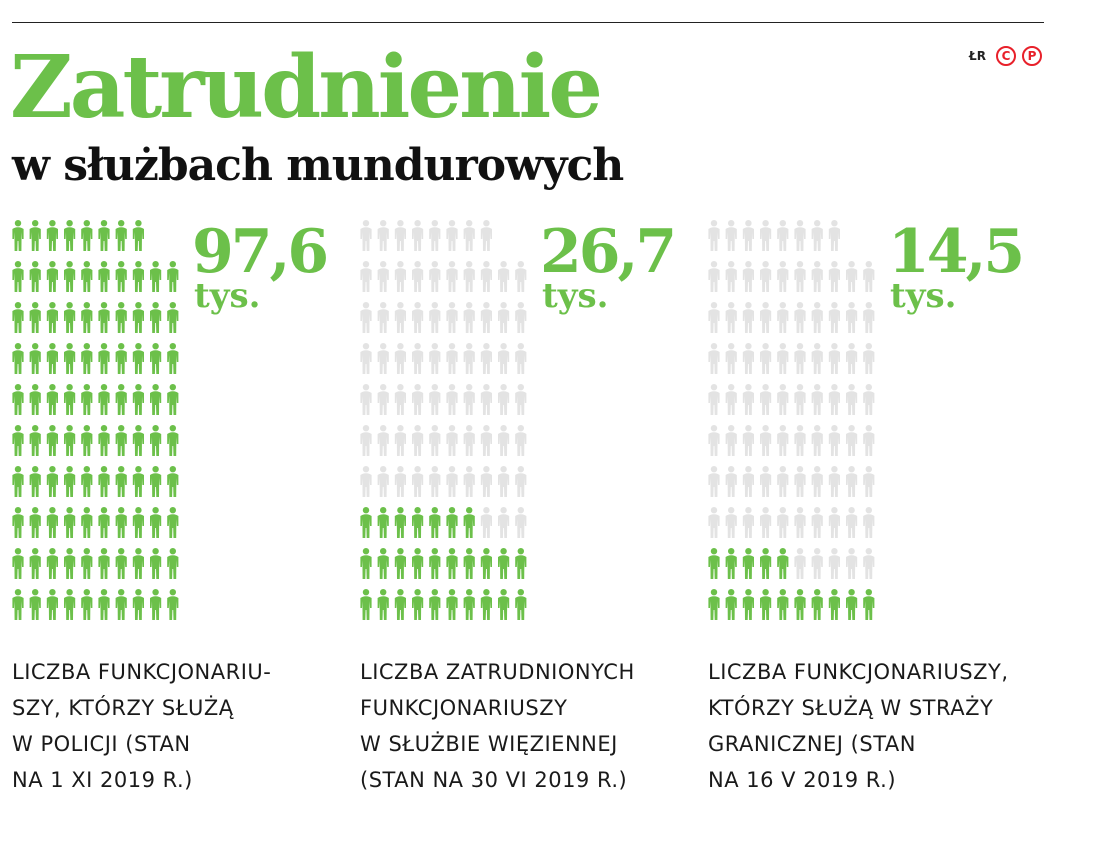  I want to click on unit-straz-graniczna: tys., so click(923, 296).